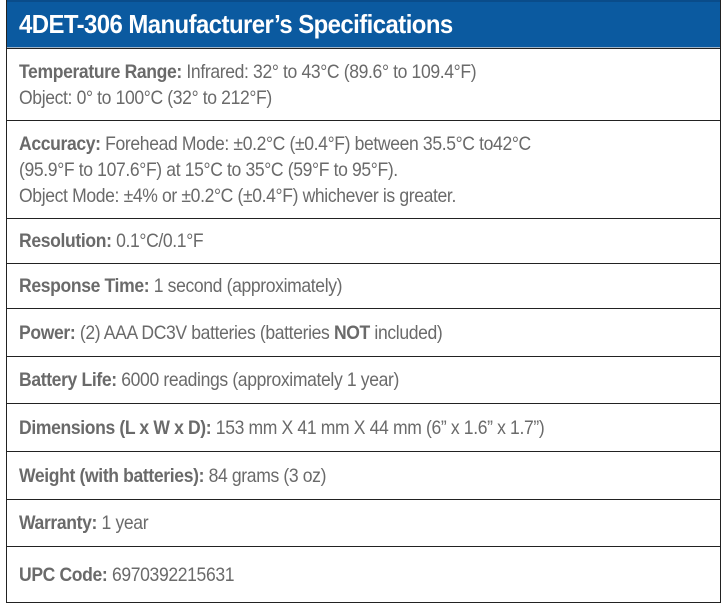  Describe the element at coordinates (60, 143) in the screenshot. I see `spec-label: Accuracy:` at that location.